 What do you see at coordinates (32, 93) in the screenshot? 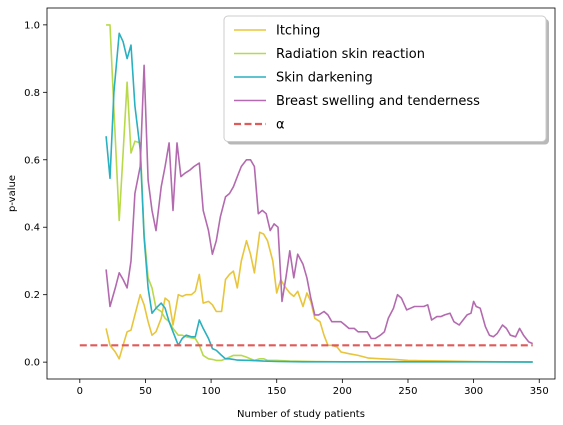
I see `y-tick-label: 0.8` at bounding box center [32, 93].